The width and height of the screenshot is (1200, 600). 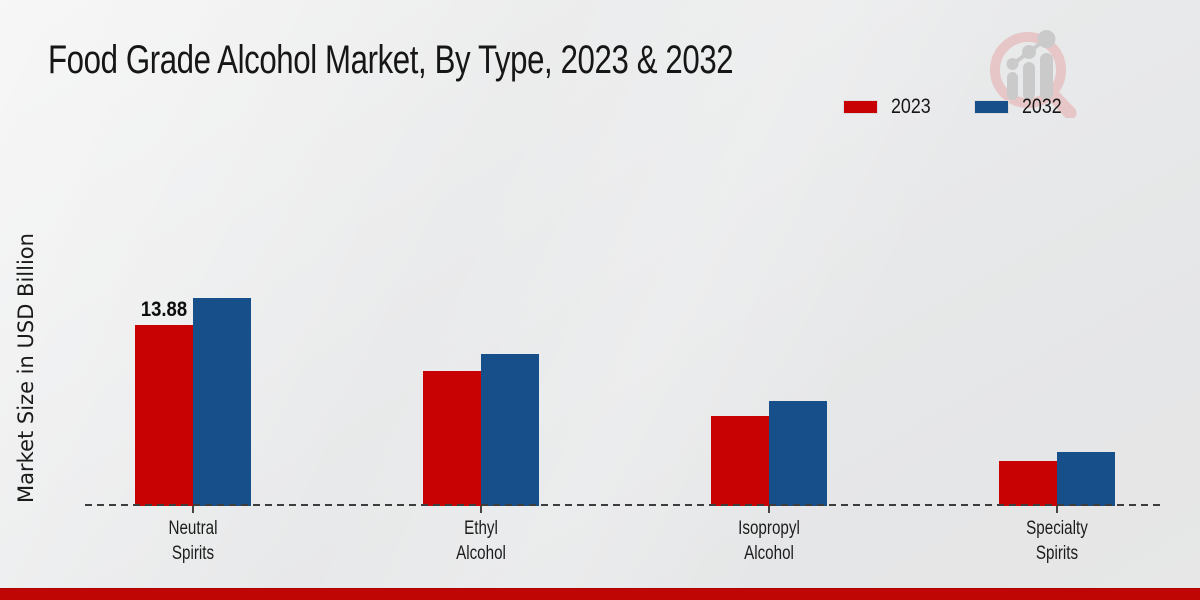 I want to click on legend-swatch-2023, so click(x=860, y=107).